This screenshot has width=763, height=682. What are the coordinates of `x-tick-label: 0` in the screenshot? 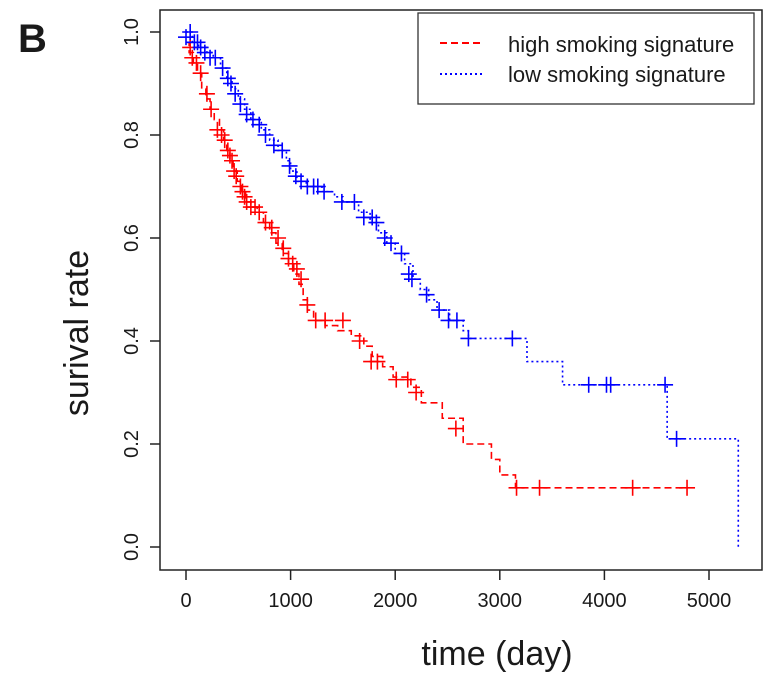 It's located at (185, 601).